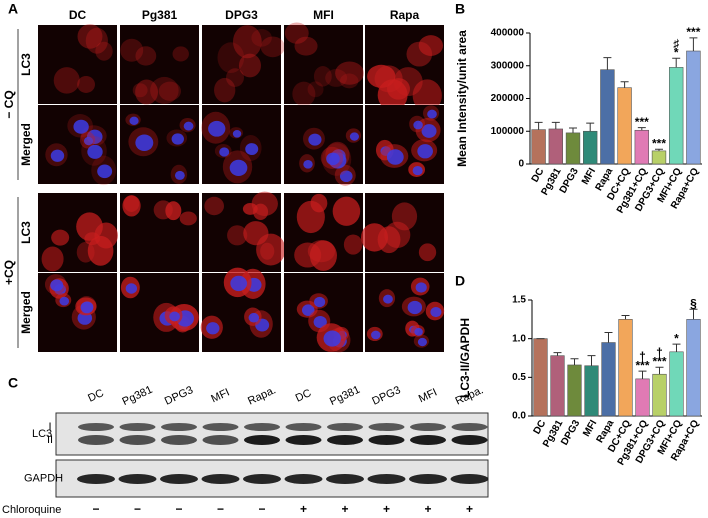  I want to click on row-label: Merged, so click(26, 144).